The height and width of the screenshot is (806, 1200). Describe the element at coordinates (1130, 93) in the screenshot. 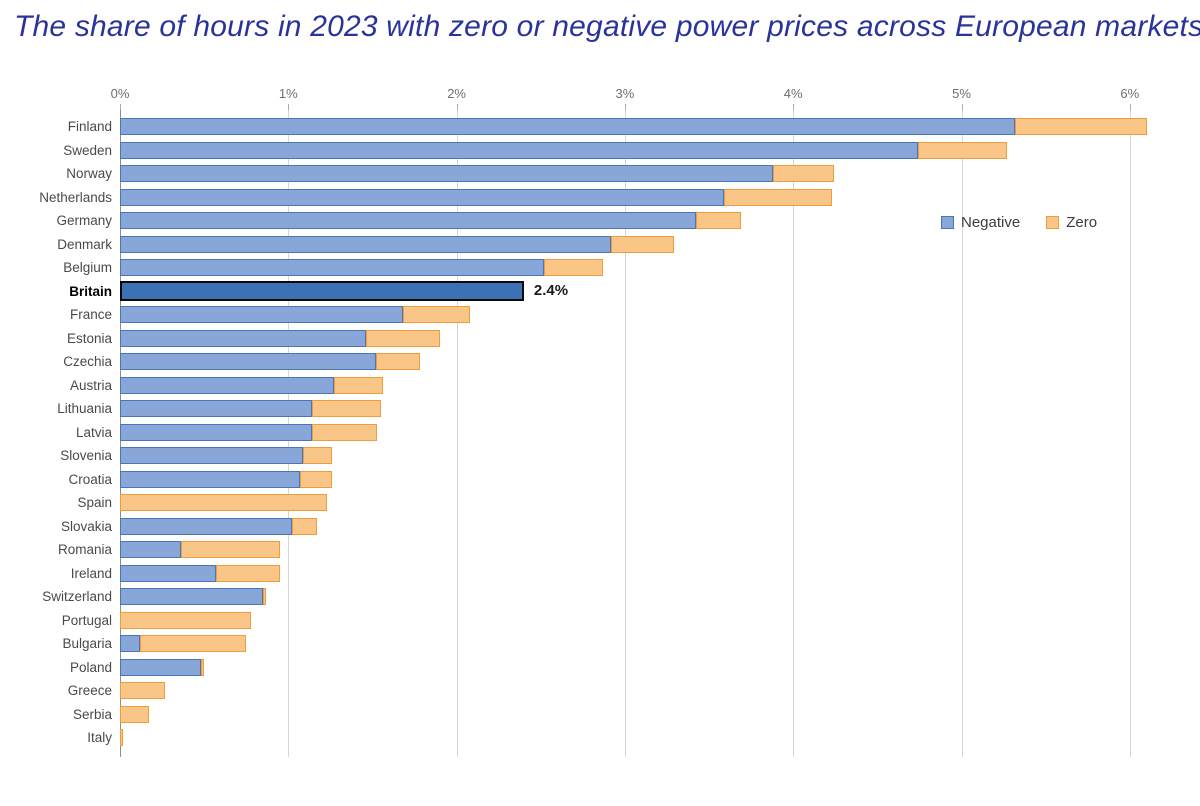

I see `x-axis-tick-label: 6%` at that location.